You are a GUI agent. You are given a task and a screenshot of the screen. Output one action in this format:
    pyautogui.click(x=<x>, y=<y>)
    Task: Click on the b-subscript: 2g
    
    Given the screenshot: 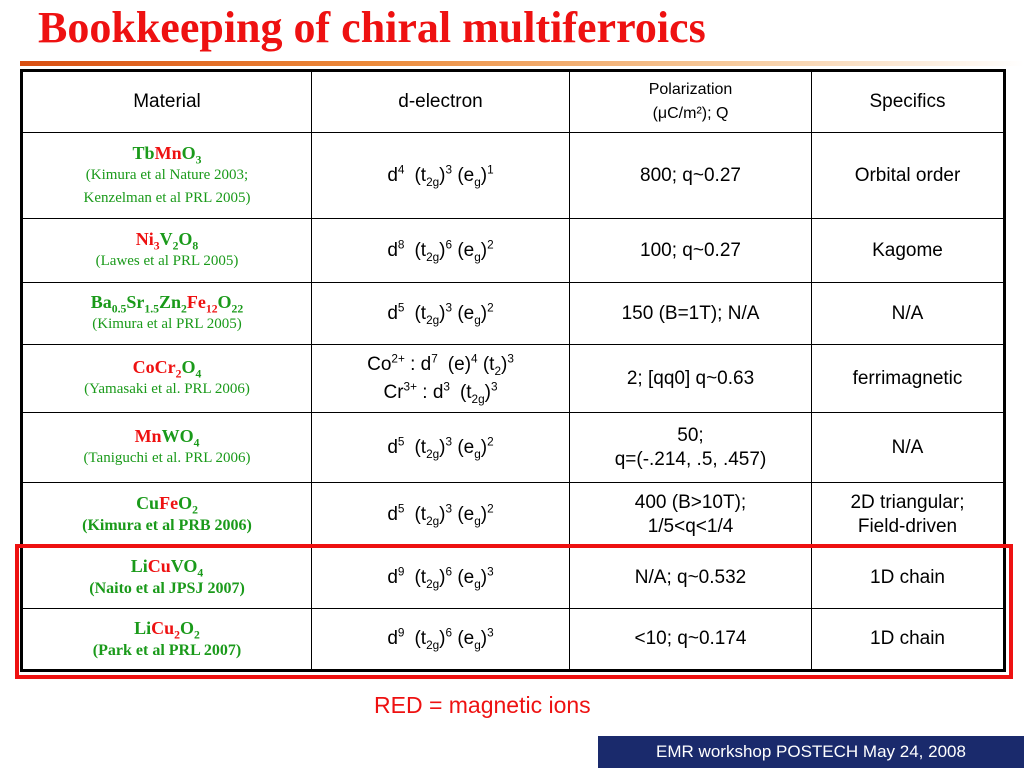 What is the action you would take?
    pyautogui.click(x=478, y=399)
    